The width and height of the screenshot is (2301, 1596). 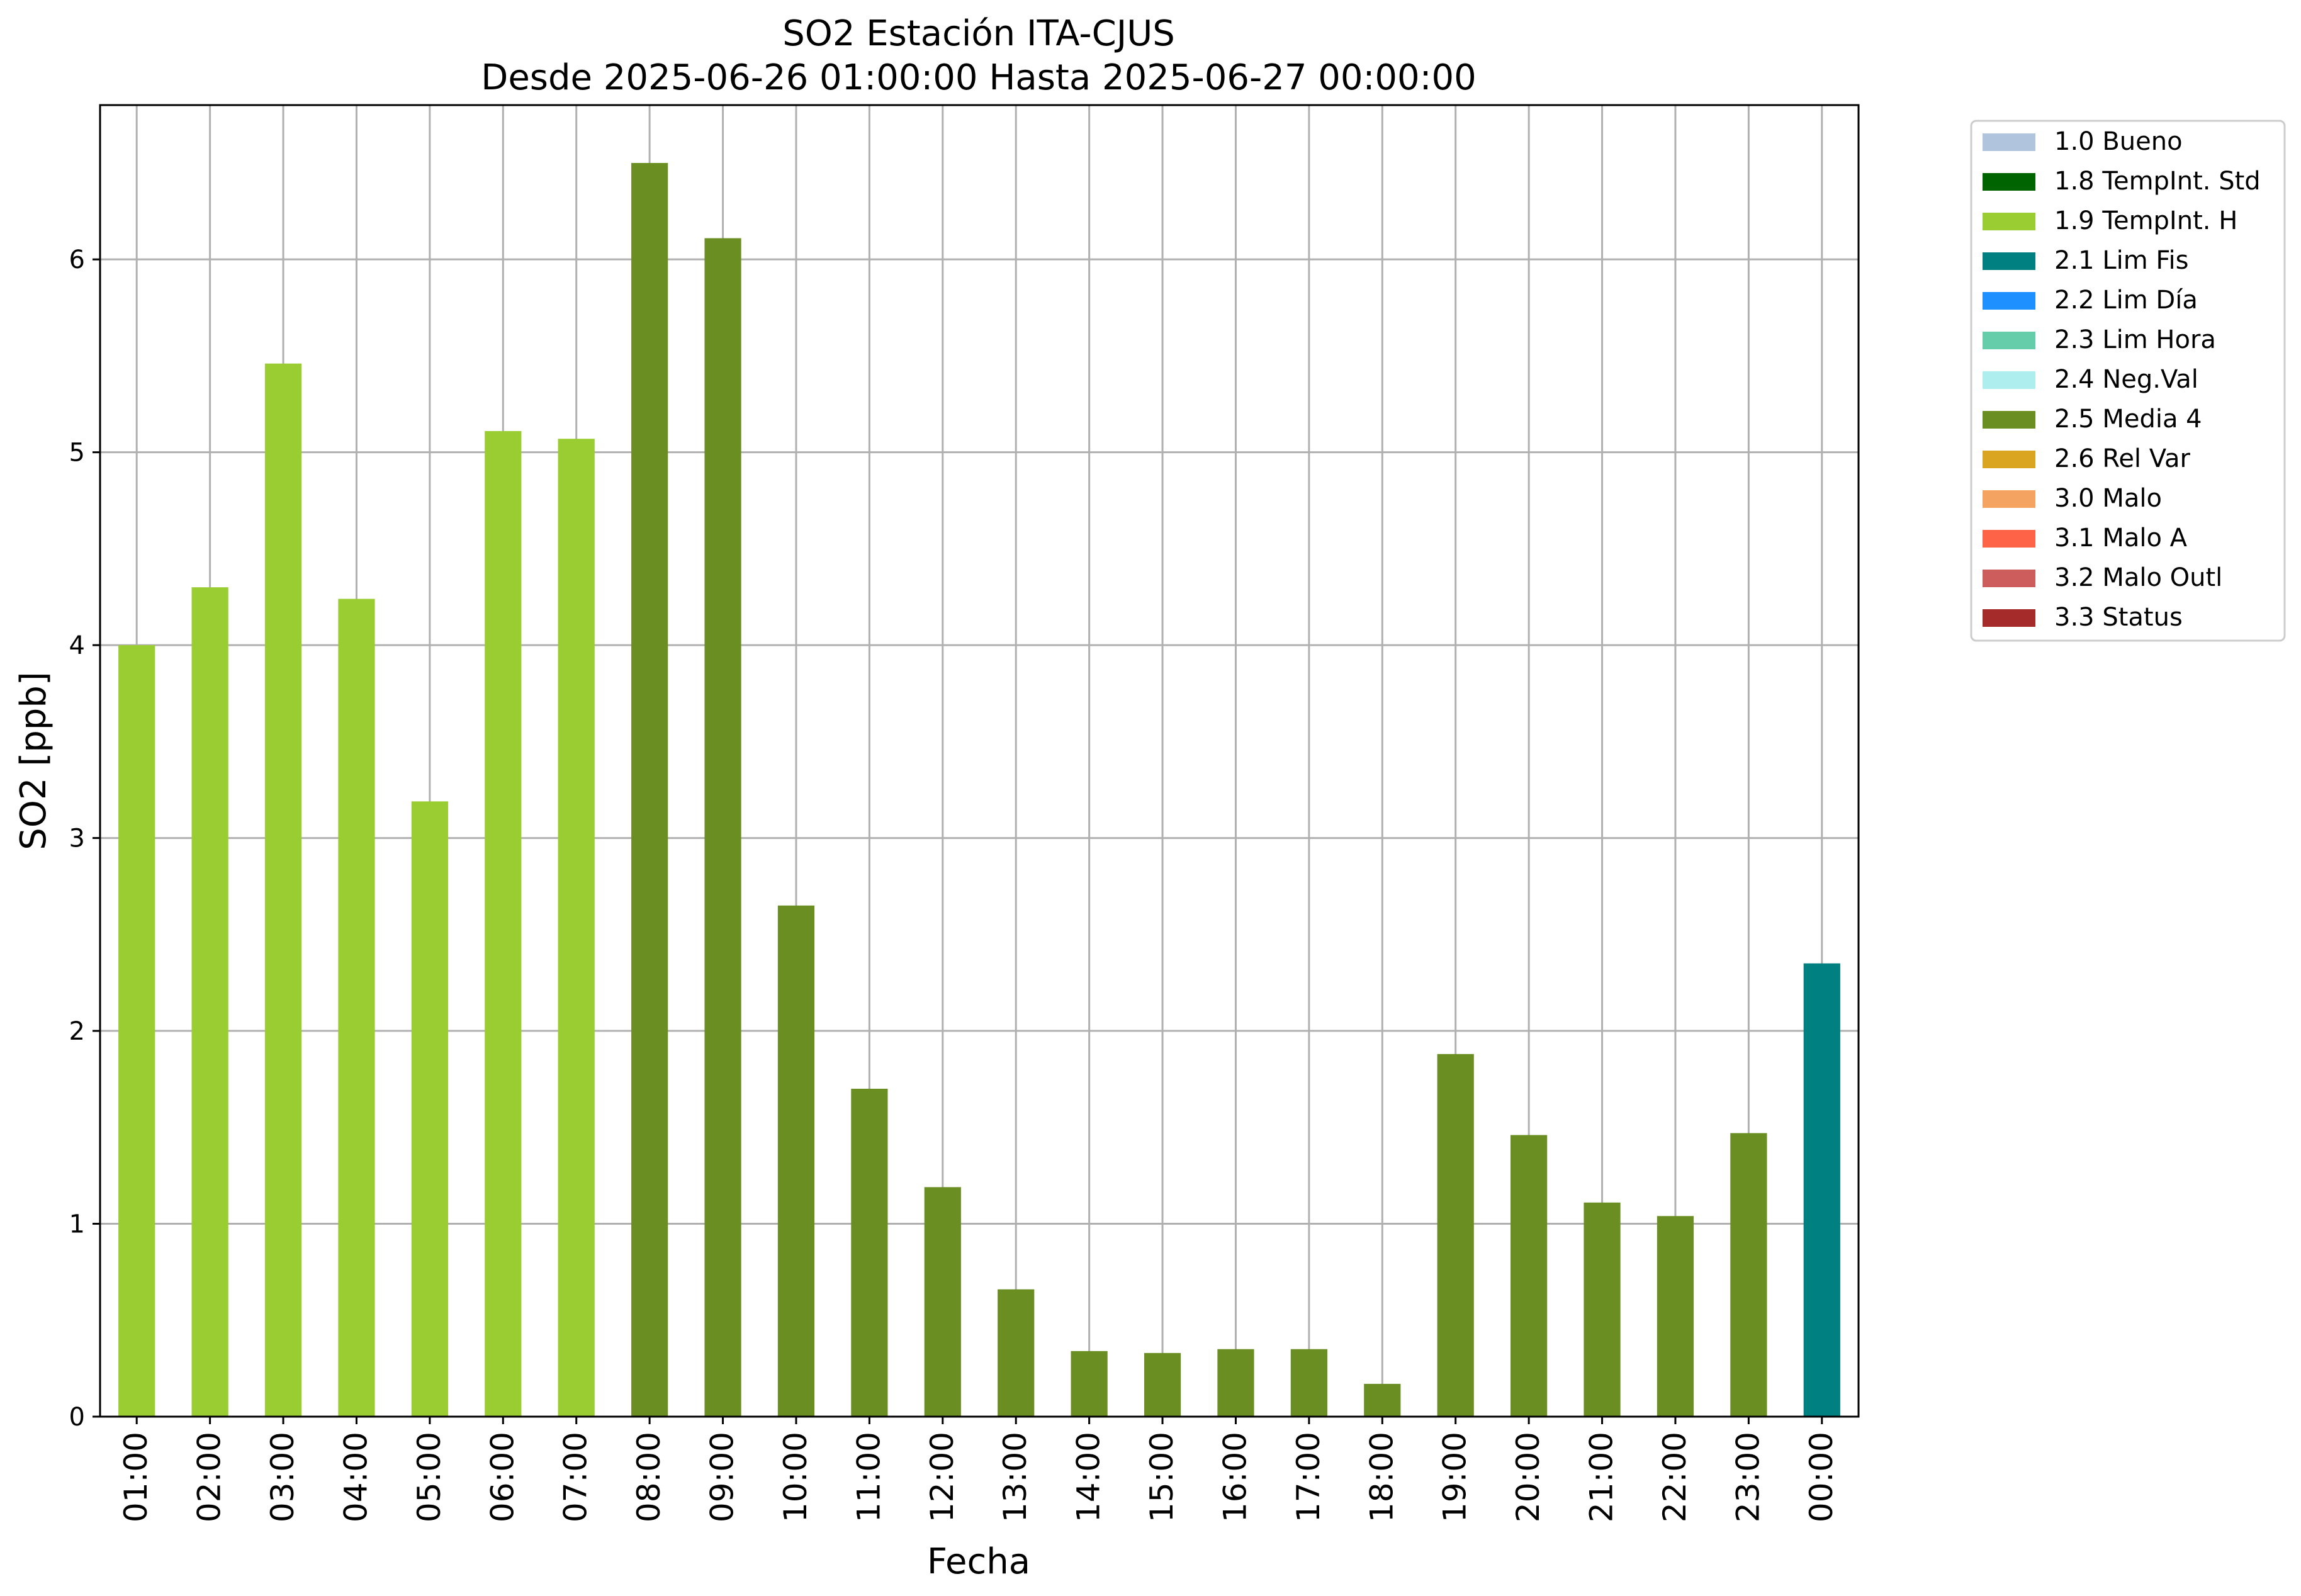 What do you see at coordinates (1675, 1477) in the screenshot?
I see `x-tick-label: 22:00` at bounding box center [1675, 1477].